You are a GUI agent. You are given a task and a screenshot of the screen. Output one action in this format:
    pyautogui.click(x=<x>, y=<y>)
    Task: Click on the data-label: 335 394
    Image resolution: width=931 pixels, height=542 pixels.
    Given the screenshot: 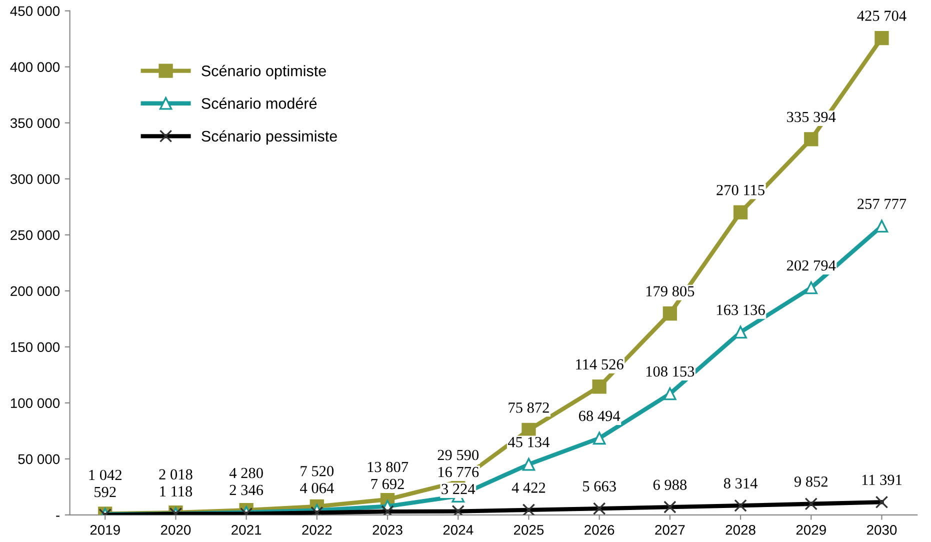 What is the action you would take?
    pyautogui.click(x=811, y=117)
    